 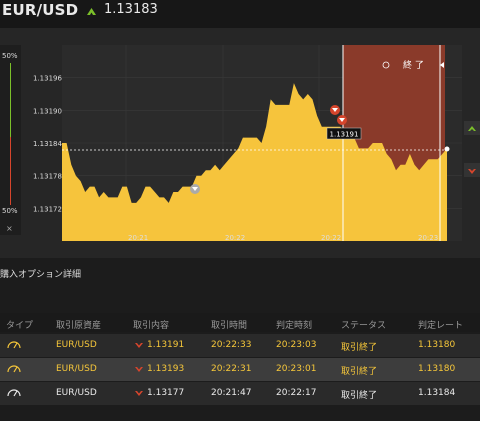 What do you see at coordinates (386, 65) in the screenshot?
I see `clock-icon` at bounding box center [386, 65].